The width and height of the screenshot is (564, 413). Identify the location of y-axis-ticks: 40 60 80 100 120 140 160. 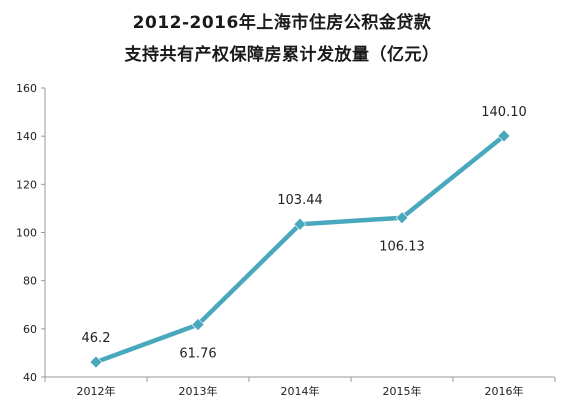
(30, 233).